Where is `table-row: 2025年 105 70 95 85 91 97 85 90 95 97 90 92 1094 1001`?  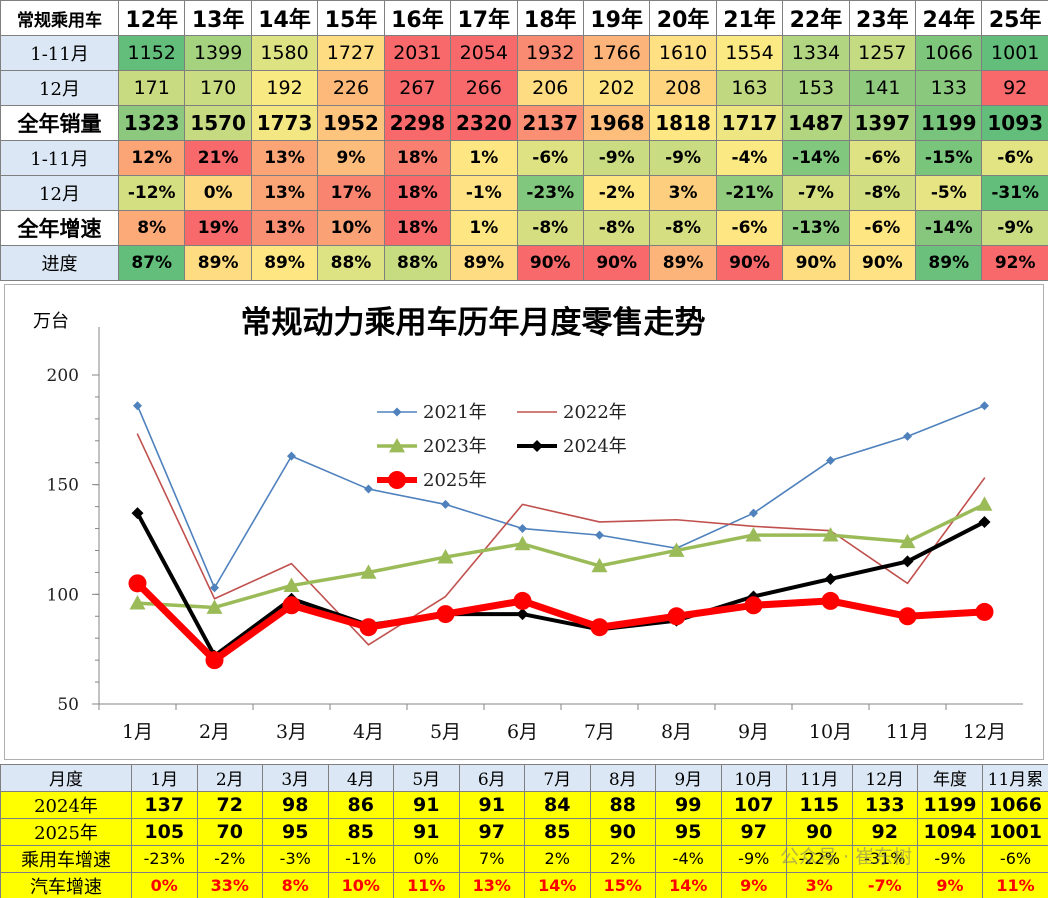
table-row: 2025年 105 70 95 85 91 97 85 90 95 97 90 92 1094 1001 is located at coordinates (524, 831).